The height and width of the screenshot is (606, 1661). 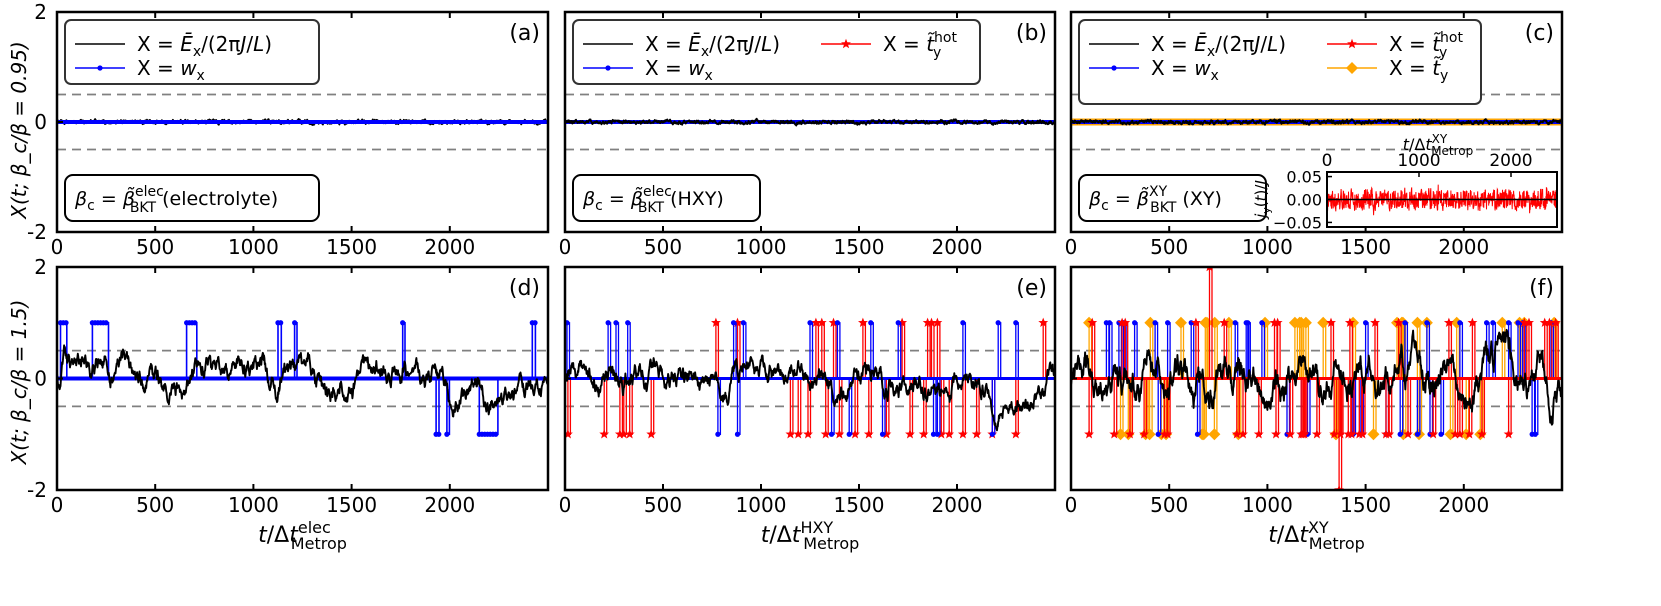 What do you see at coordinates (776, 52) in the screenshot?
I see `legend: X = Ēx/(2πJ/L) X = t̃hot y X = wx` at bounding box center [776, 52].